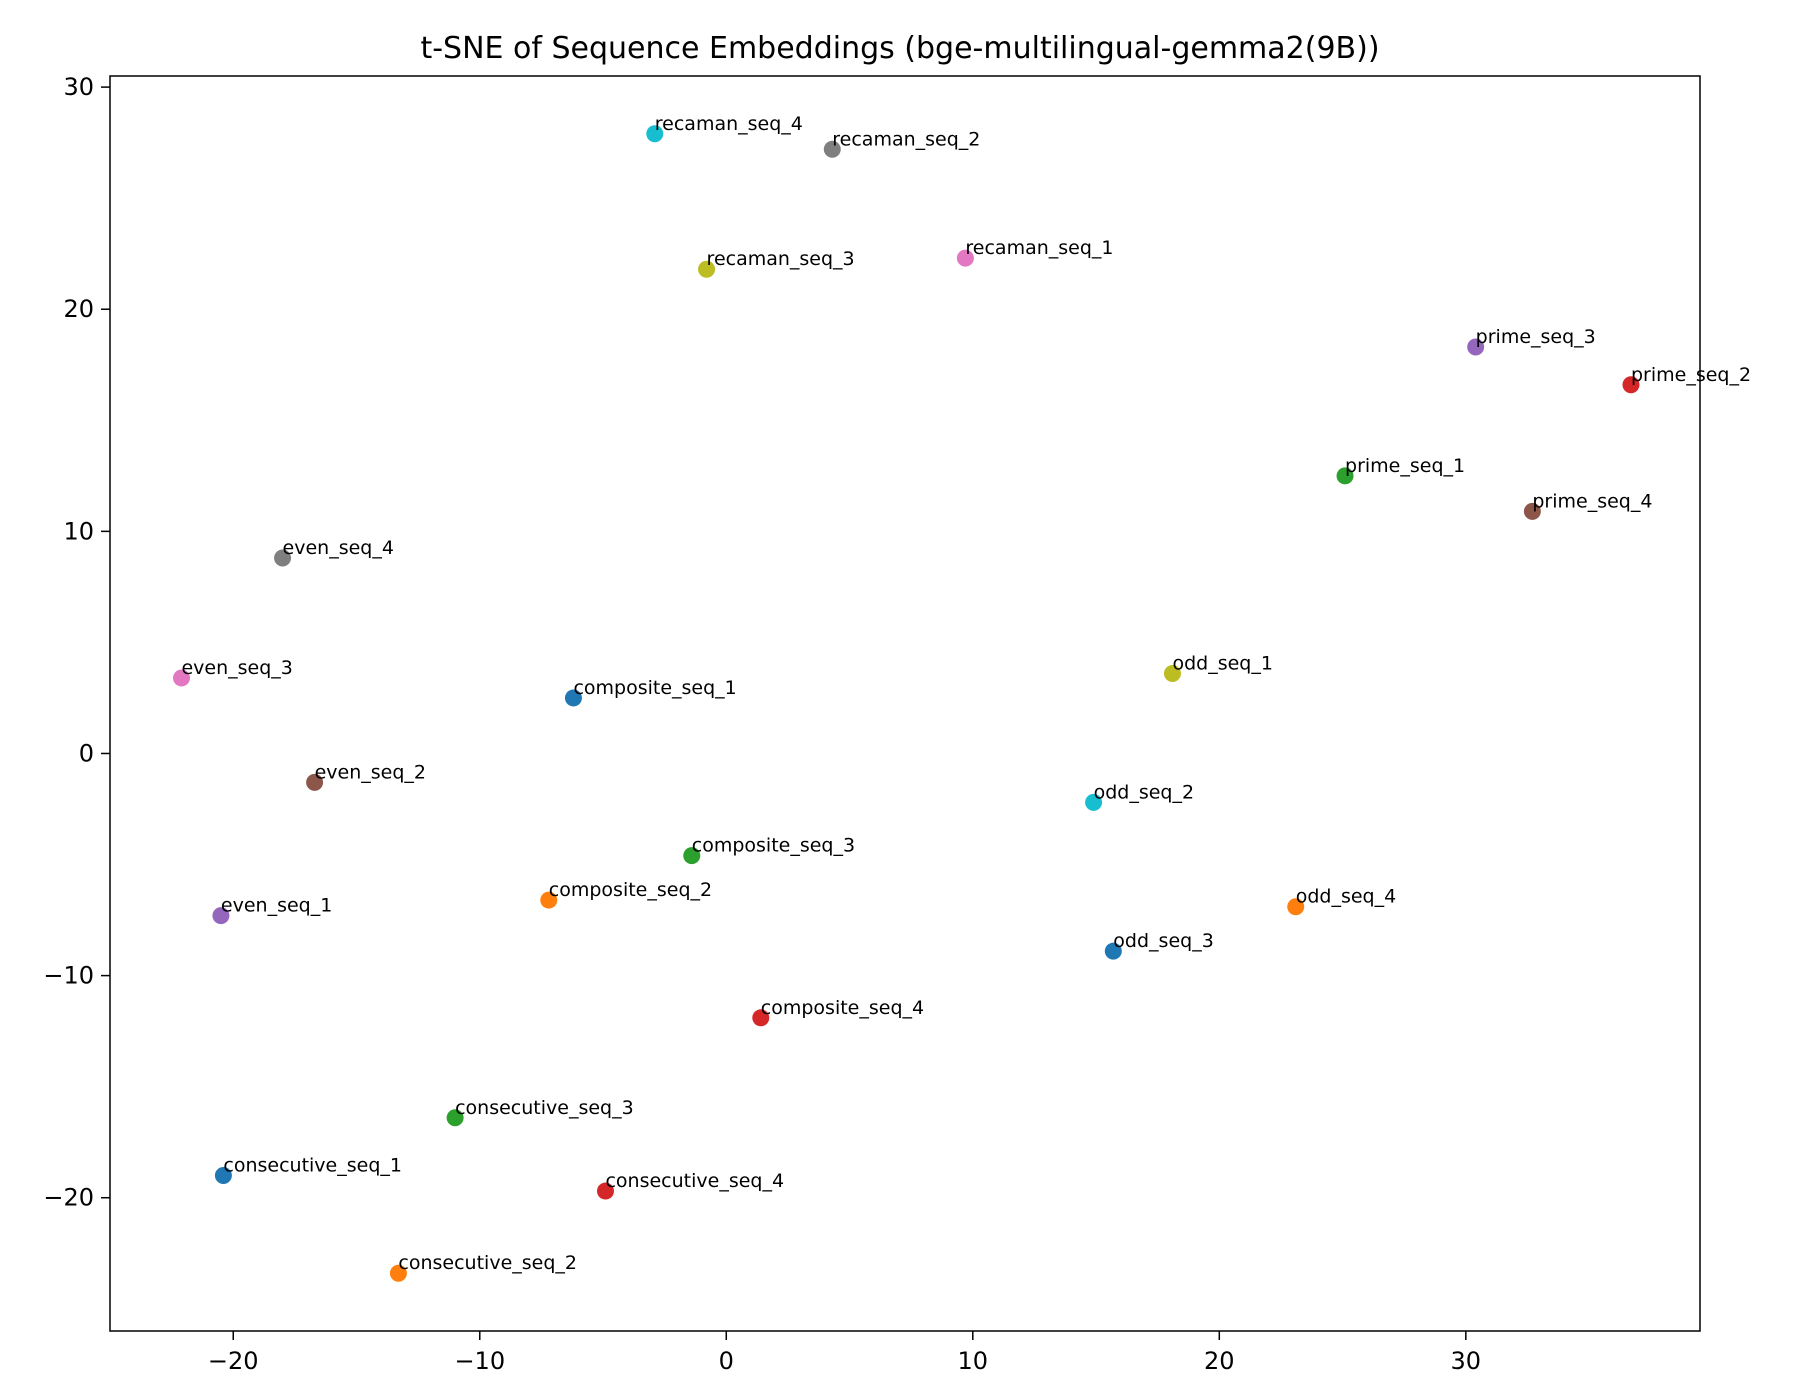 The width and height of the screenshot is (1800, 1400). I want to click on point-label-consecutive_seq_2: consecutive_seq_2, so click(487, 1263).